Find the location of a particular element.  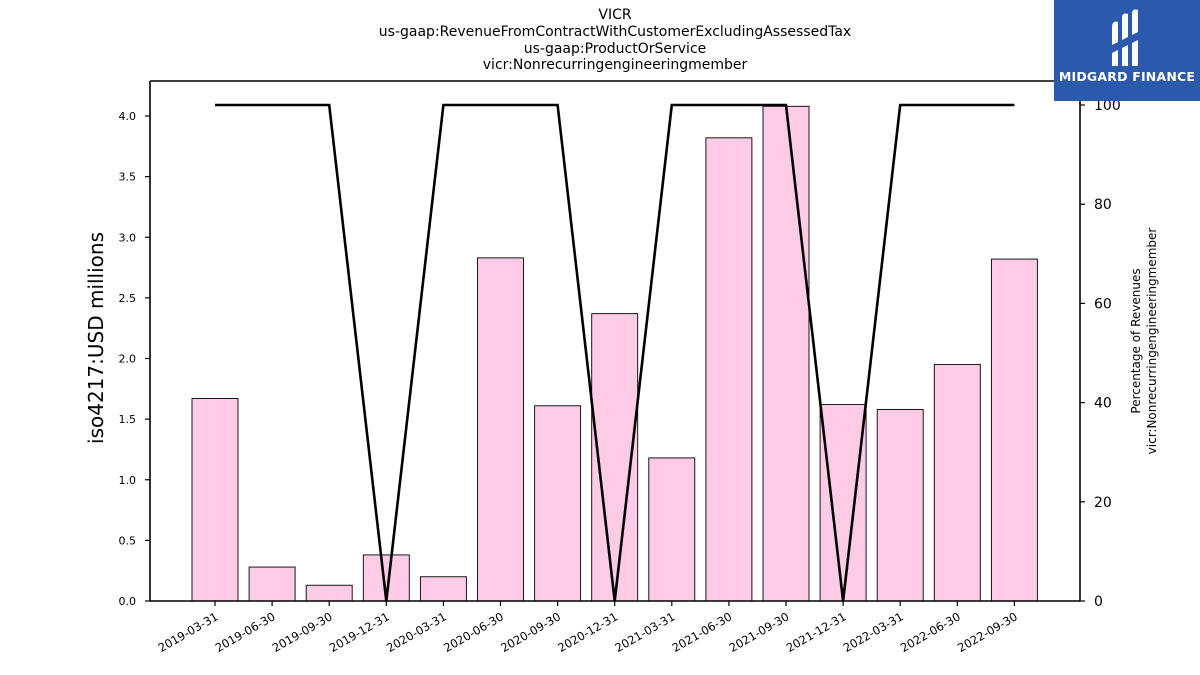

right-tick-label: 20 is located at coordinates (1103, 503).